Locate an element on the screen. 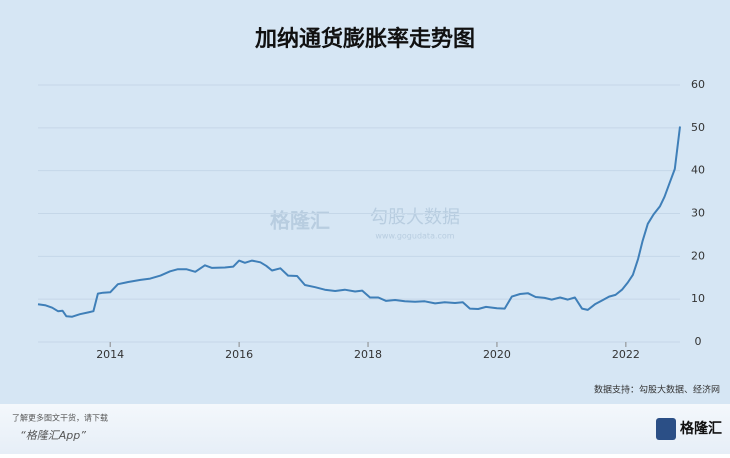  footer-prompt: 了解更多图文干货，请下载 is located at coordinates (60, 418).